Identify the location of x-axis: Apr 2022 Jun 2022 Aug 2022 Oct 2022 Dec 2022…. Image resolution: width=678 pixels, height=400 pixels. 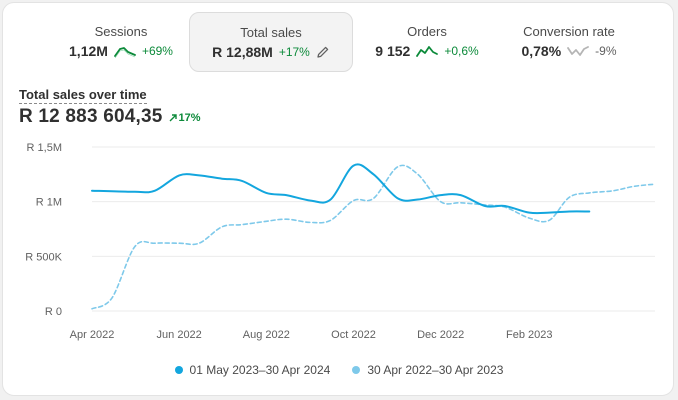
(311, 335).